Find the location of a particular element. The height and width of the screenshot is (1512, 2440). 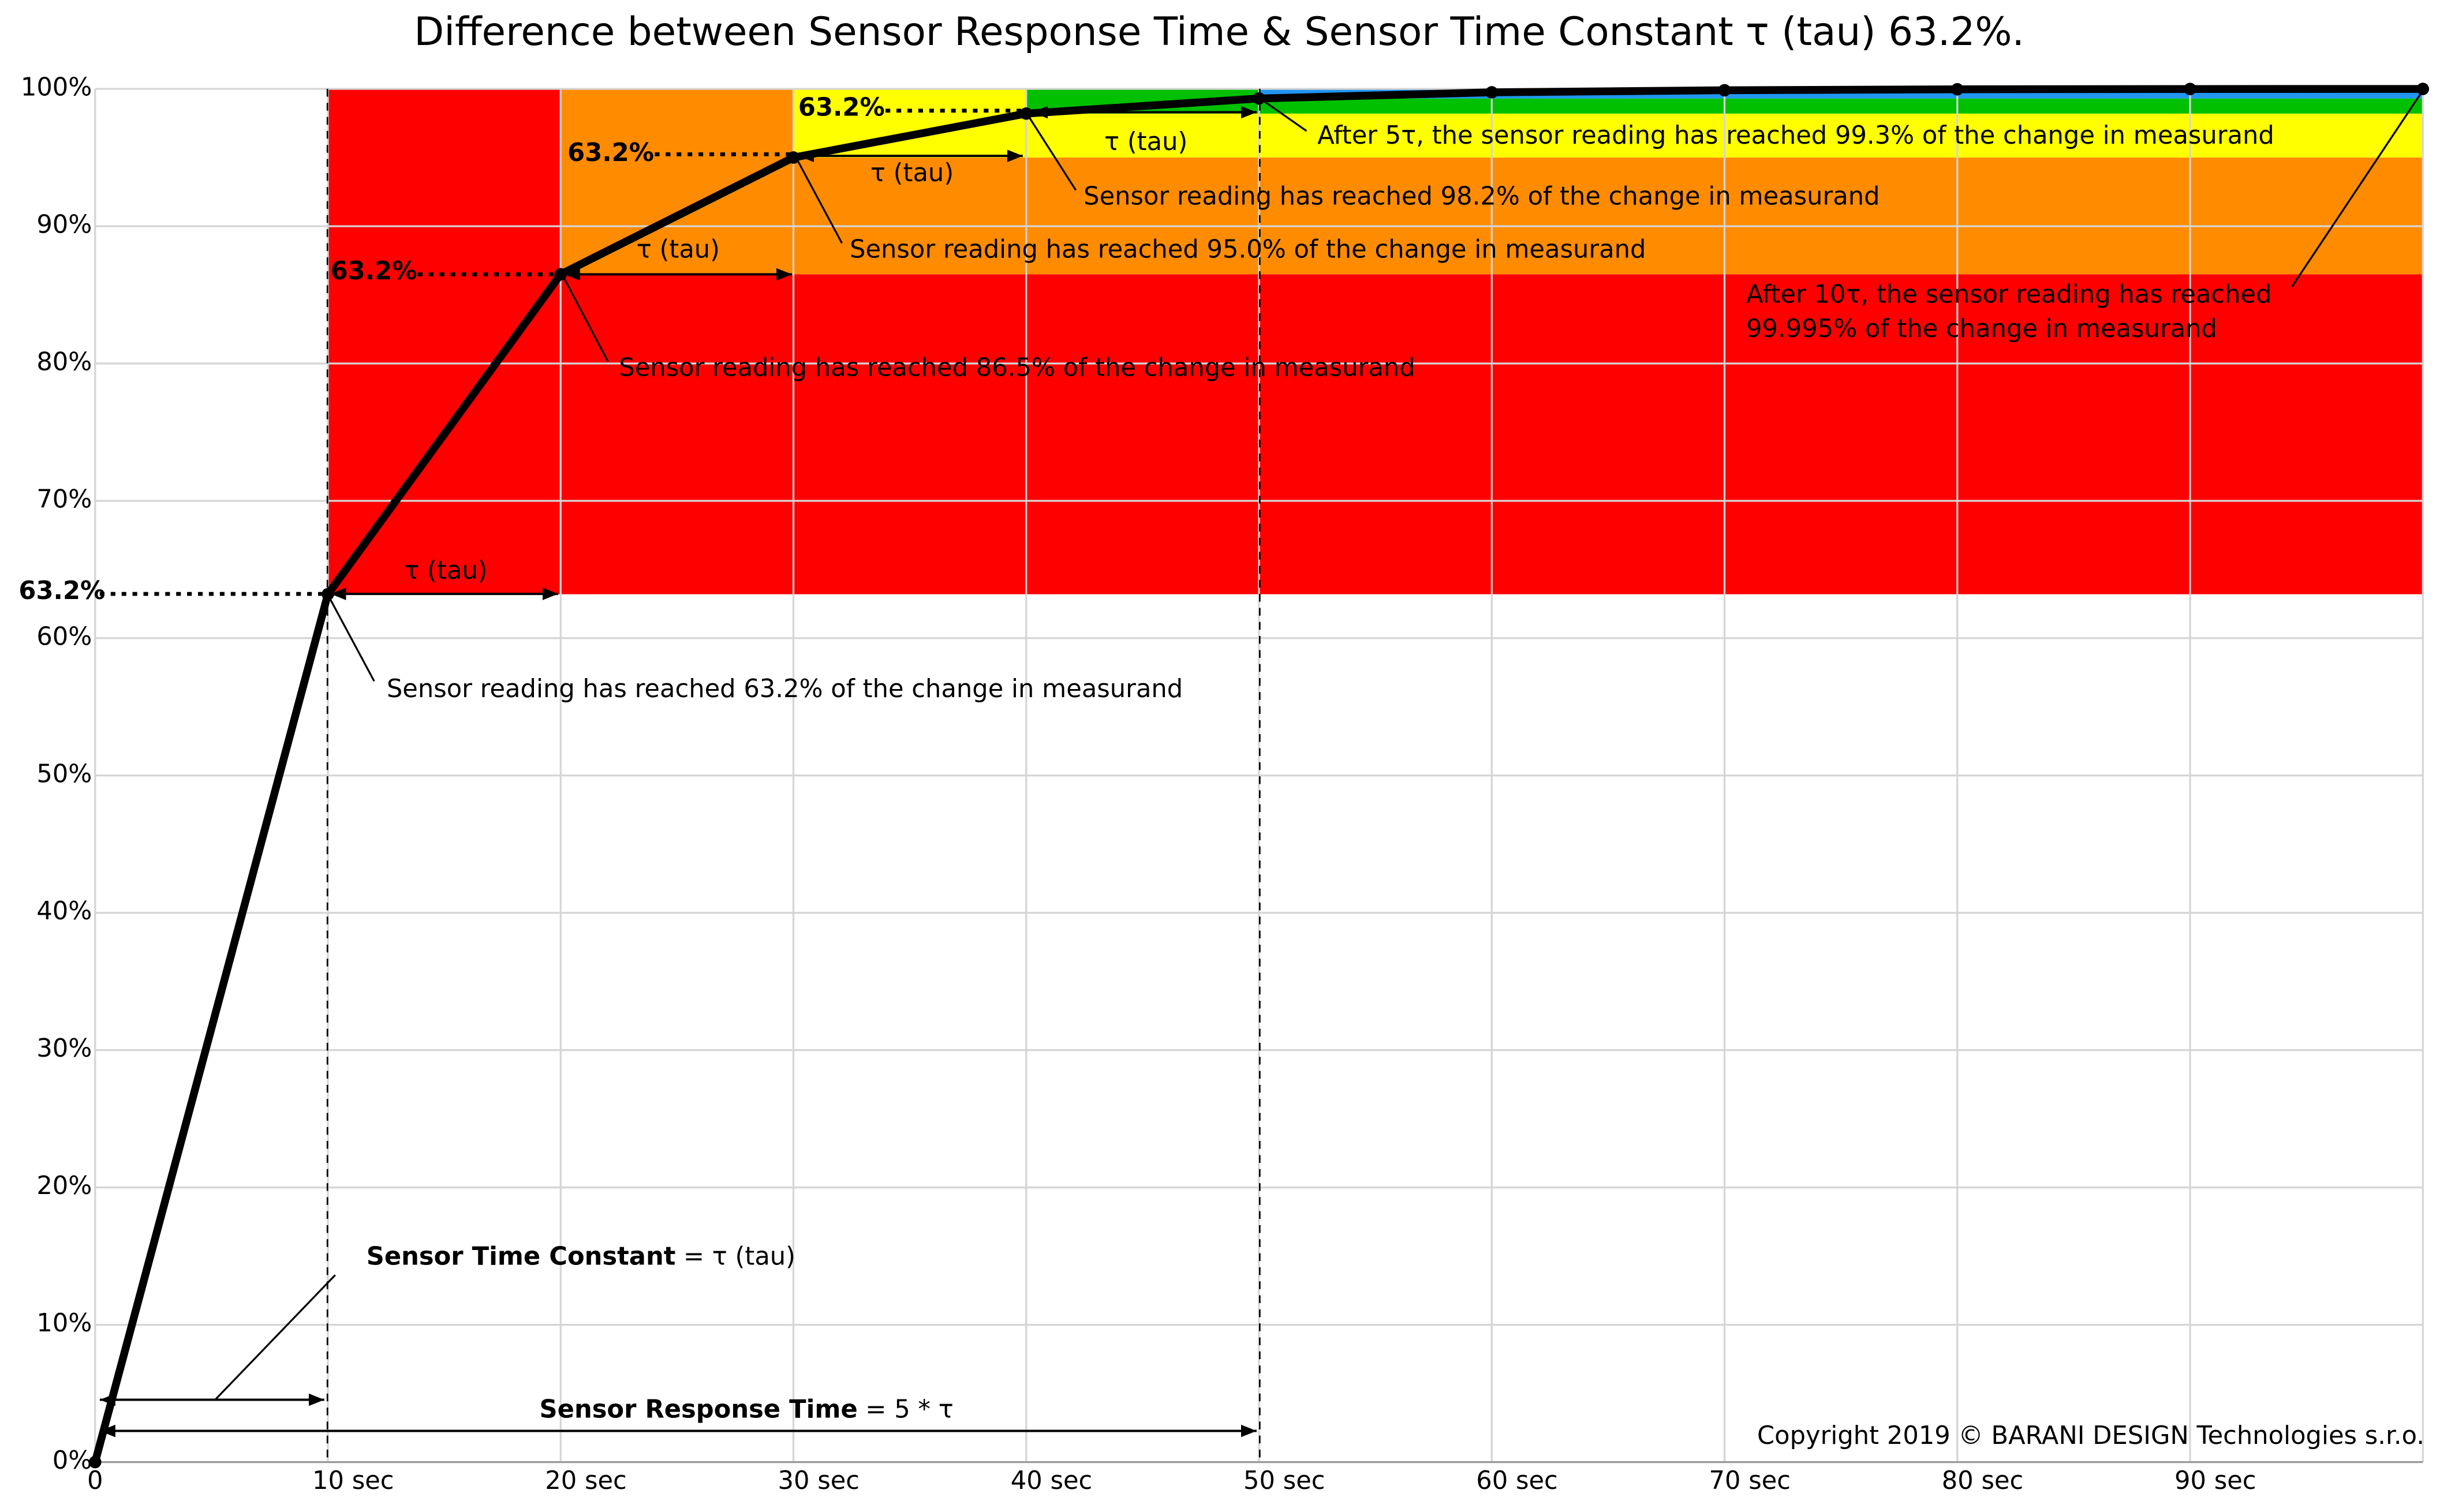

y-tick-label: 0% is located at coordinates (72, 1460).